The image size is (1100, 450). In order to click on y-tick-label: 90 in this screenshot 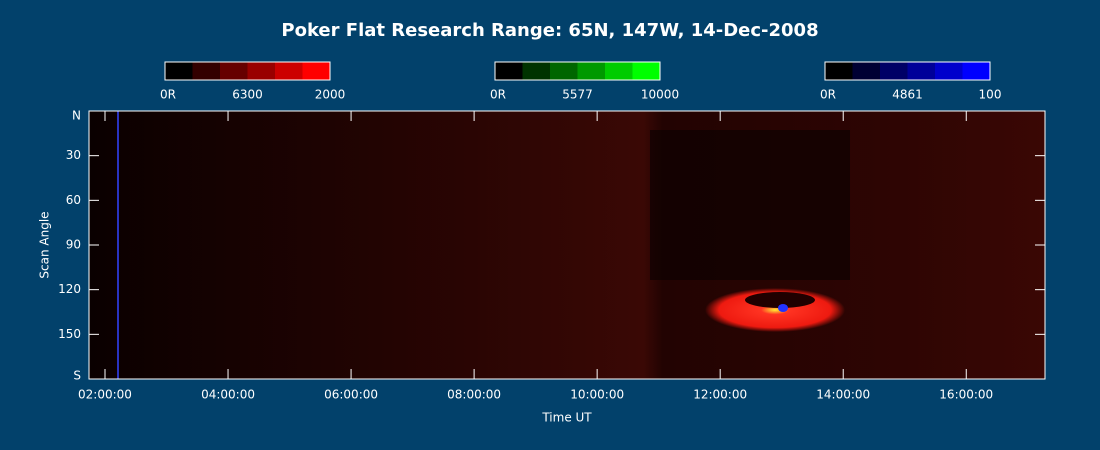, I will do `click(73, 245)`.